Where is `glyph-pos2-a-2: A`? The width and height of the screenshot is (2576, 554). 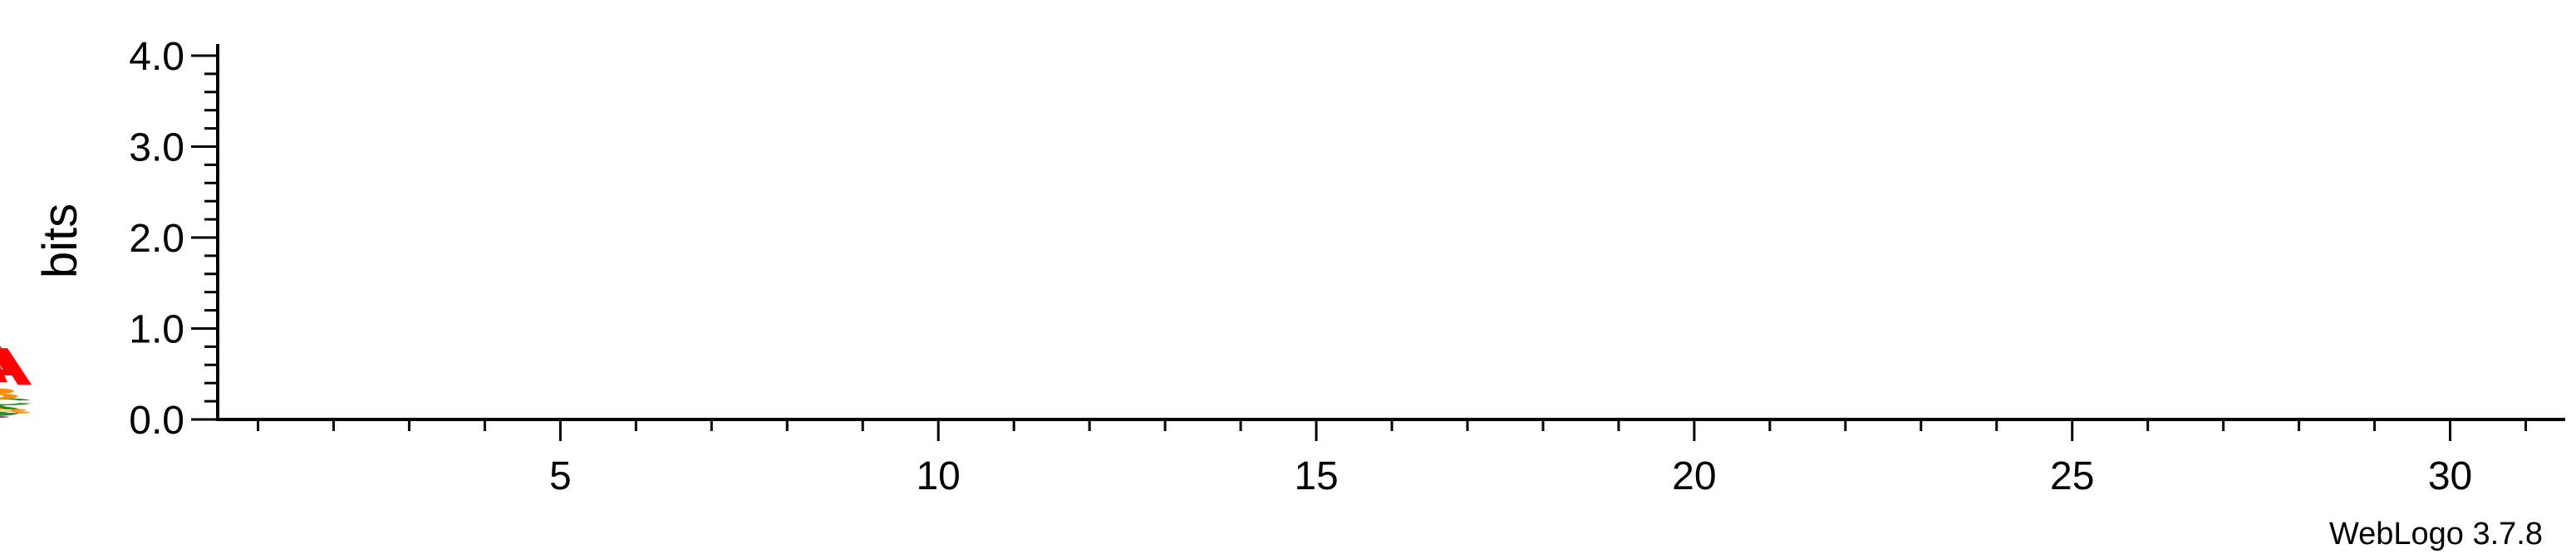 glyph-pos2-a-2: A is located at coordinates (11, 356).